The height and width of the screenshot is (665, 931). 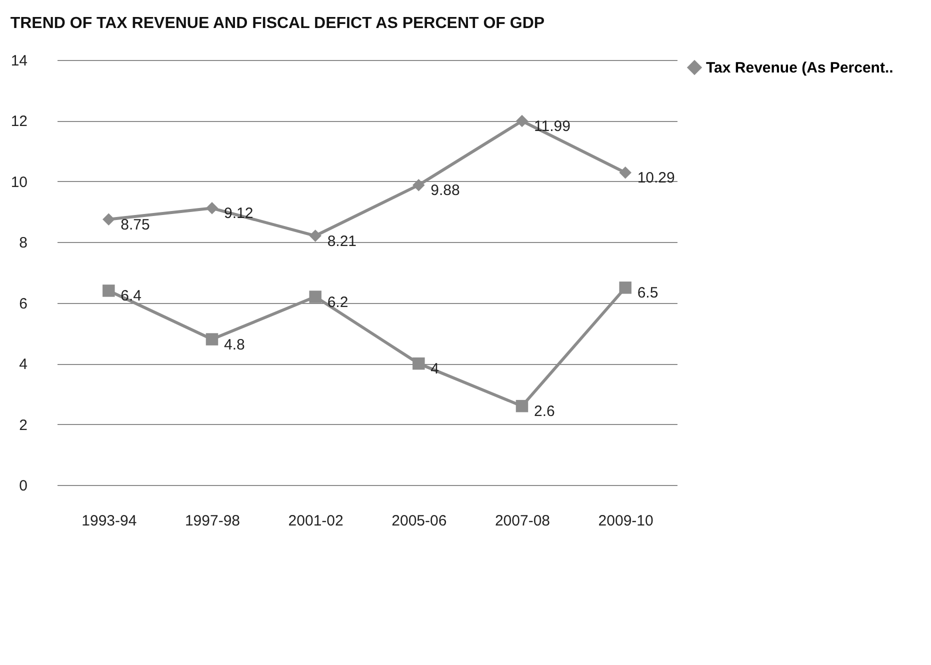 I want to click on x-tick-label: 2007-08, so click(x=522, y=521).